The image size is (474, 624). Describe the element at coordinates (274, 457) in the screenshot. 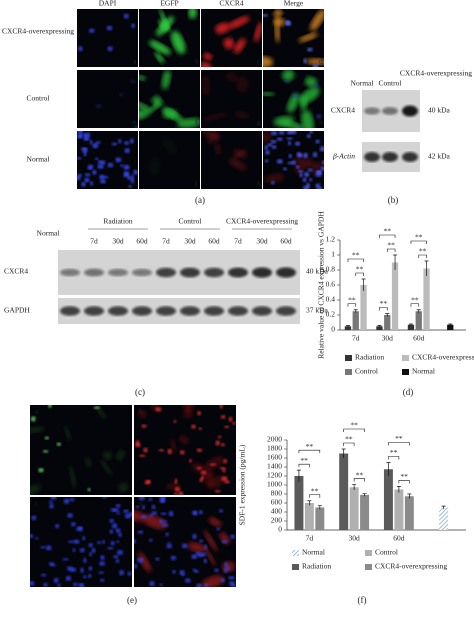

I see `y-tick-label: 1600` at that location.